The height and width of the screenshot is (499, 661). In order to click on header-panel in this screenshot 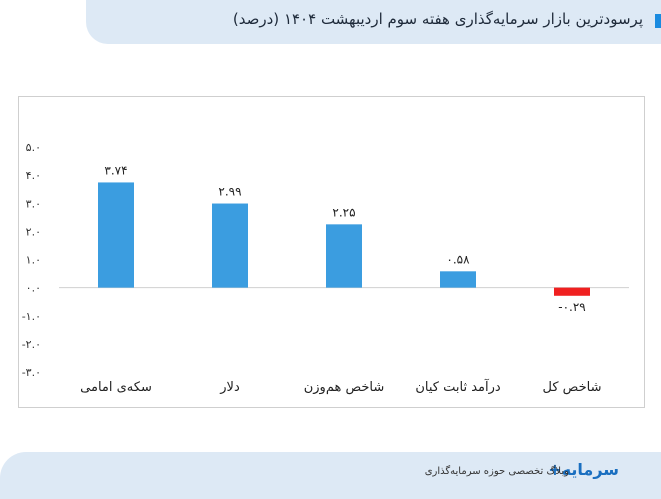, I will do `click(373, 22)`.